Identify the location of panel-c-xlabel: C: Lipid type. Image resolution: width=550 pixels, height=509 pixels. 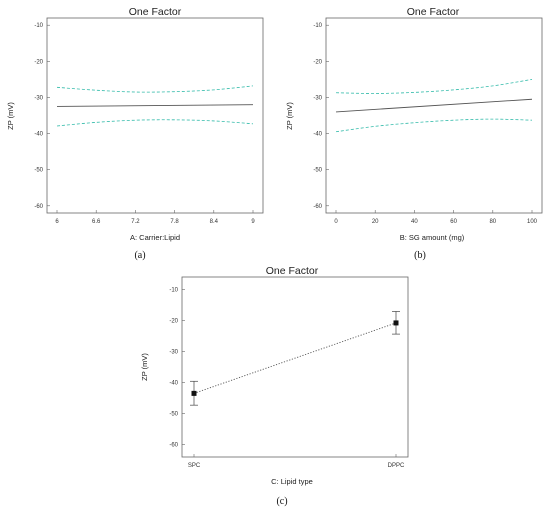
(292, 481).